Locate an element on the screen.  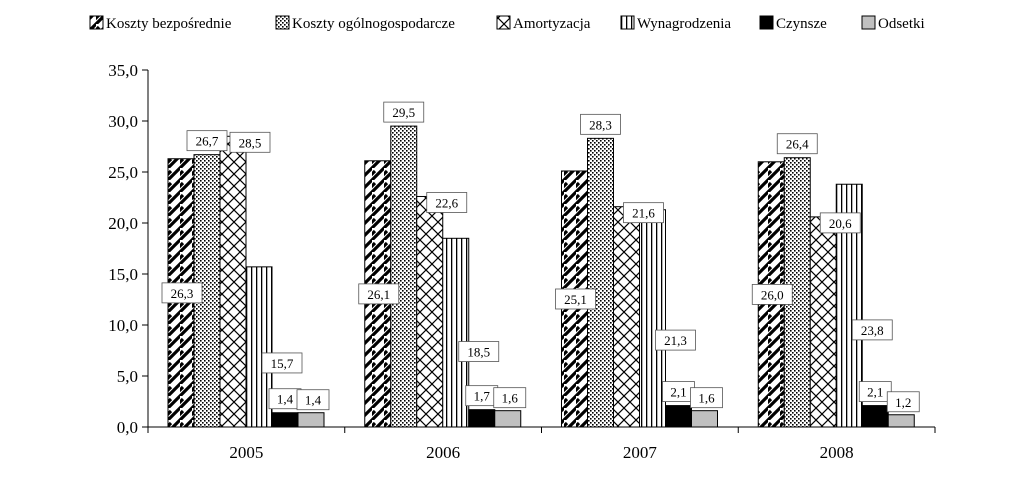
data-label-wynagrodzenia-2006: 18,5 is located at coordinates (478, 352).